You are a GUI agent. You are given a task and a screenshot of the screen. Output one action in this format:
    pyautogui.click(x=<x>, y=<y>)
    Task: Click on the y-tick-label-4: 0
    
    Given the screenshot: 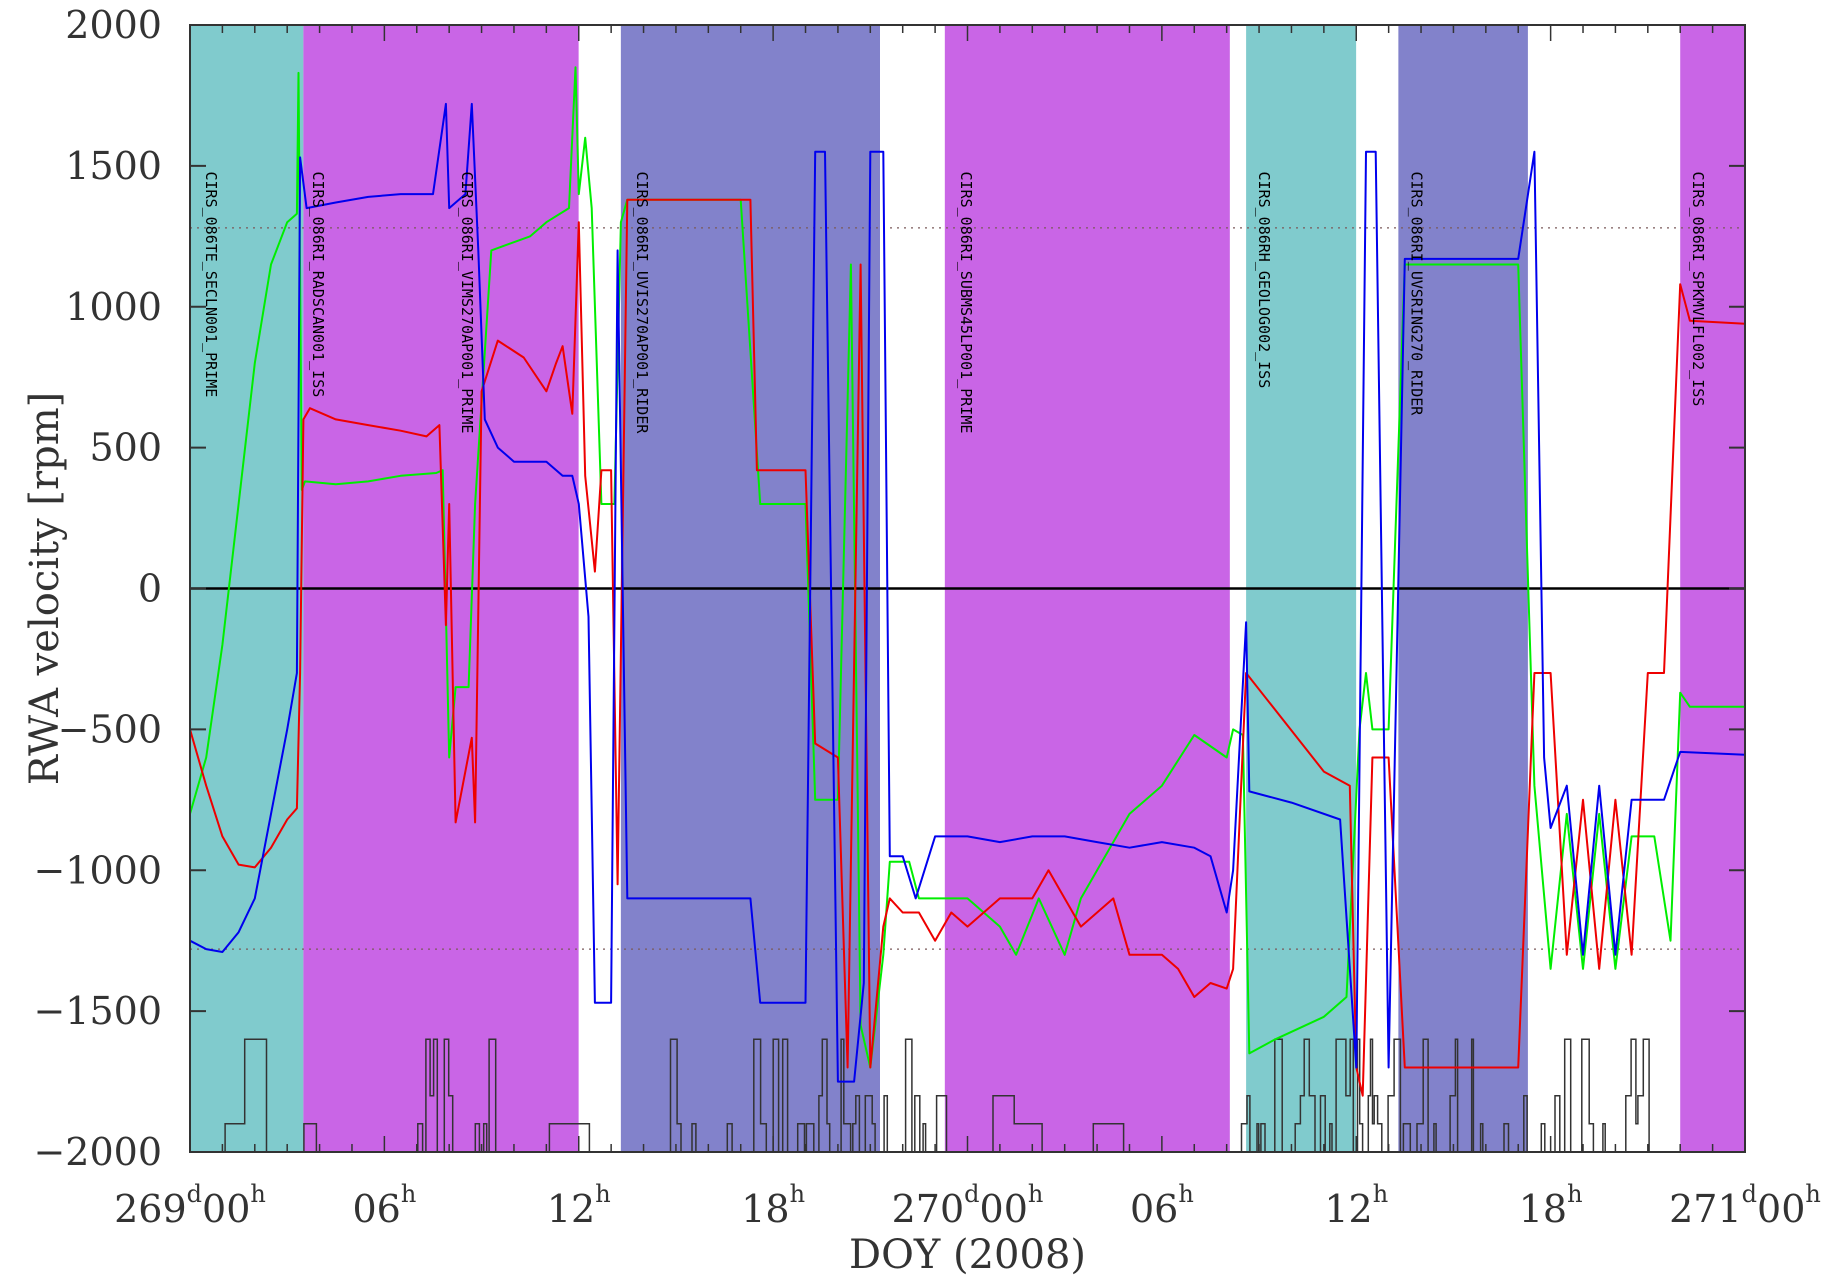 What is the action you would take?
    pyautogui.click(x=150, y=589)
    